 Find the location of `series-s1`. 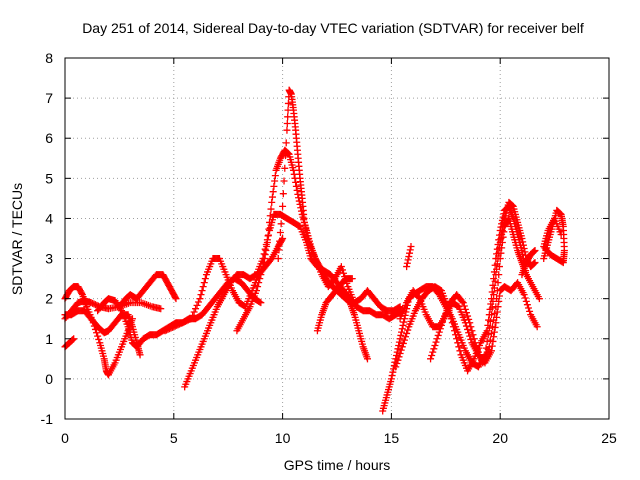

series-s1 is located at coordinates (113, 310).